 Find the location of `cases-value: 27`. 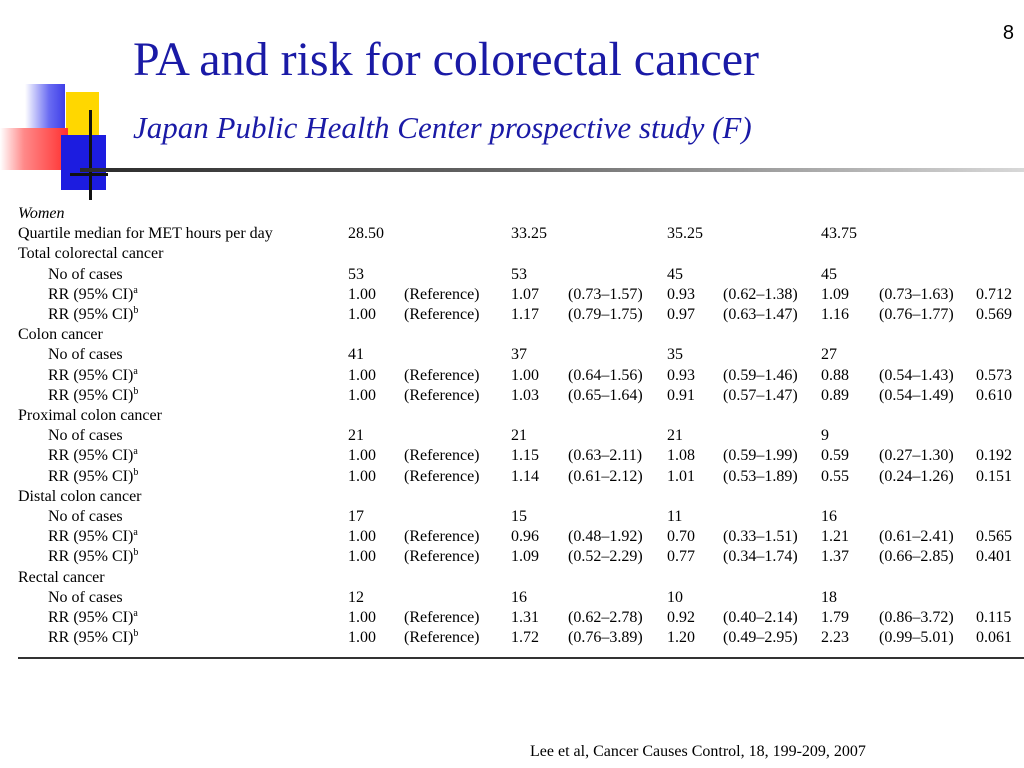

cases-value: 27 is located at coordinates (829, 355).